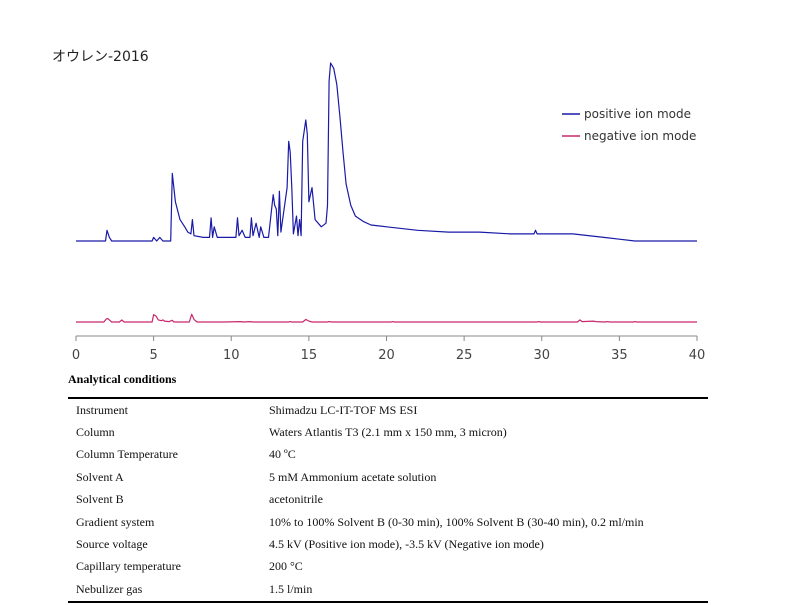 The height and width of the screenshot is (605, 795). I want to click on table-row: Instrument Shimadzu LC-IT-TOF MS ESI, so click(388, 409).